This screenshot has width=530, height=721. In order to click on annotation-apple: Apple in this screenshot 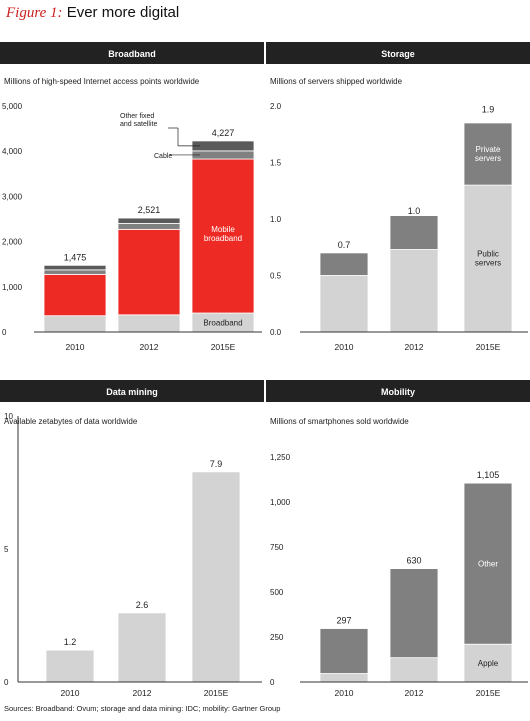, I will do `click(488, 663)`.